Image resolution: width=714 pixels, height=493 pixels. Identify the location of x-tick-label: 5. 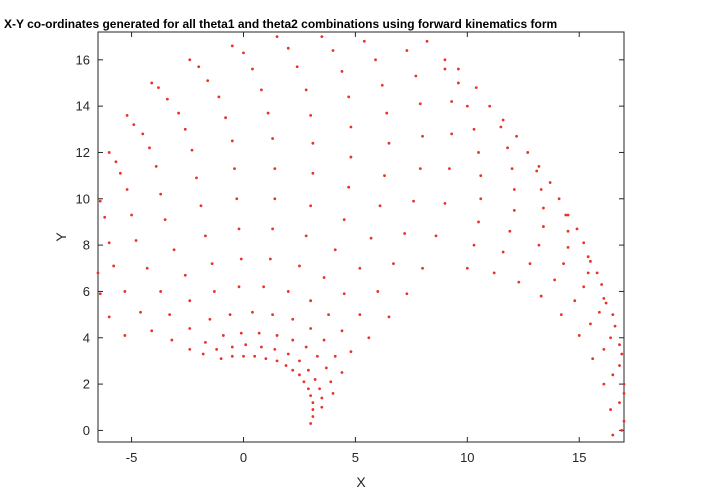
(355, 457).